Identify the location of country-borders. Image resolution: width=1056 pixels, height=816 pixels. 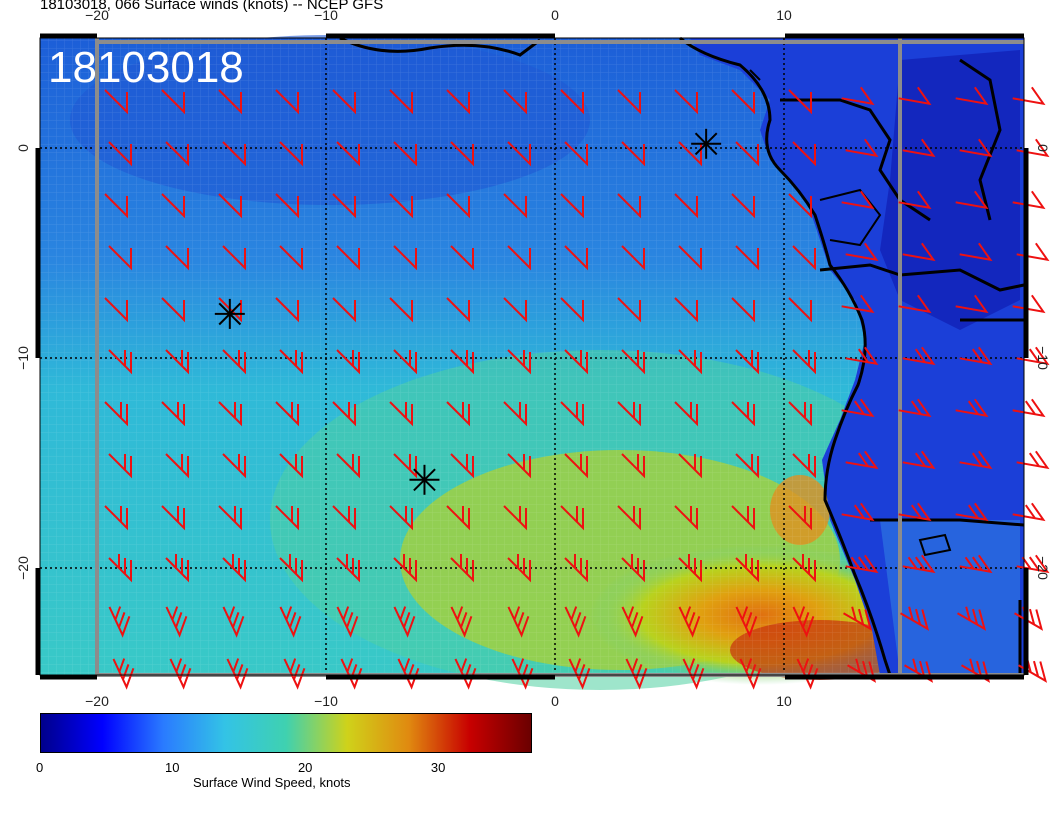
(850, 313).